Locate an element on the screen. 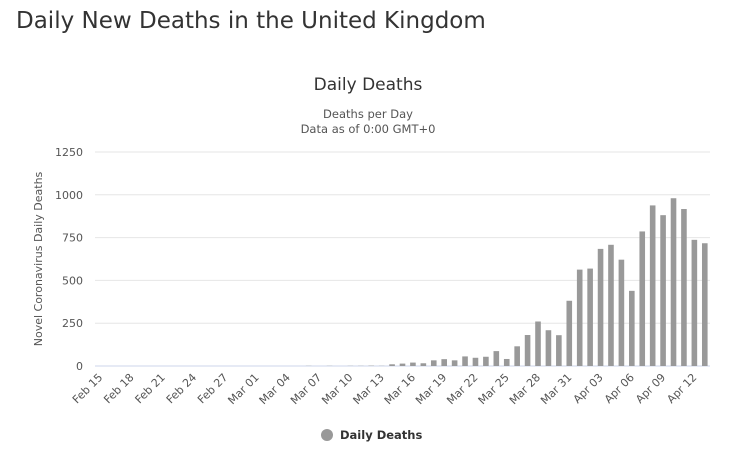 The image size is (734, 459). chart-subtitle-1: Deaths per Day is located at coordinates (368, 114).